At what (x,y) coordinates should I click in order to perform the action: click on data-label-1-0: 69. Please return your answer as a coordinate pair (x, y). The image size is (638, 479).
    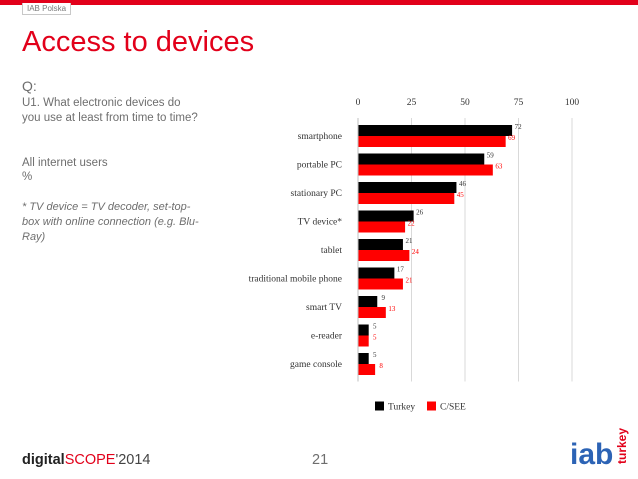
    Looking at the image, I should click on (512, 138).